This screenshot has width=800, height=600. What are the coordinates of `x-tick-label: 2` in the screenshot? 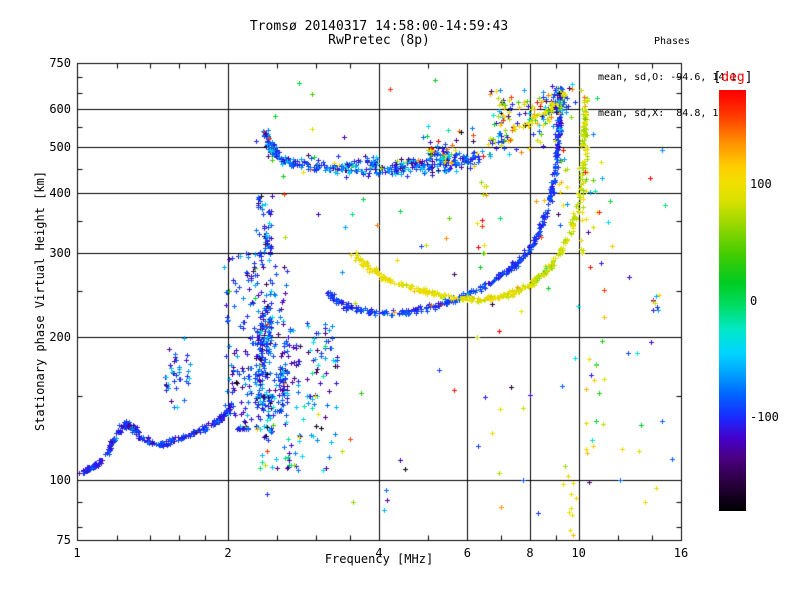 It's located at (228, 553).